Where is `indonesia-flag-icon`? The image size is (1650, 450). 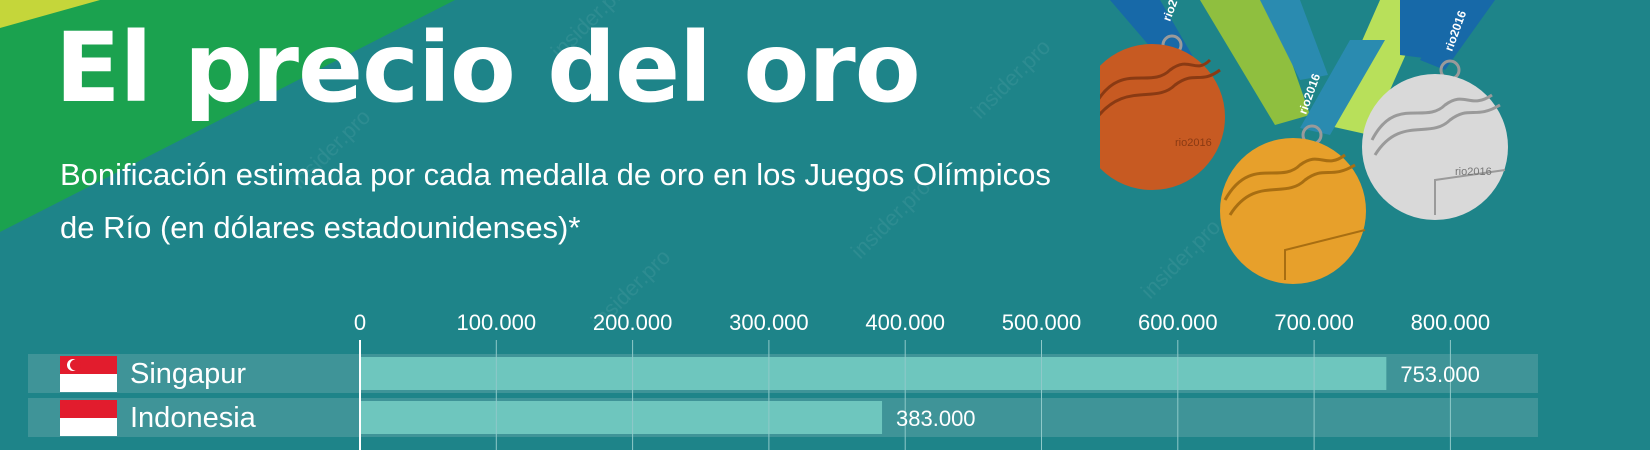
indonesia-flag-icon is located at coordinates (88, 418).